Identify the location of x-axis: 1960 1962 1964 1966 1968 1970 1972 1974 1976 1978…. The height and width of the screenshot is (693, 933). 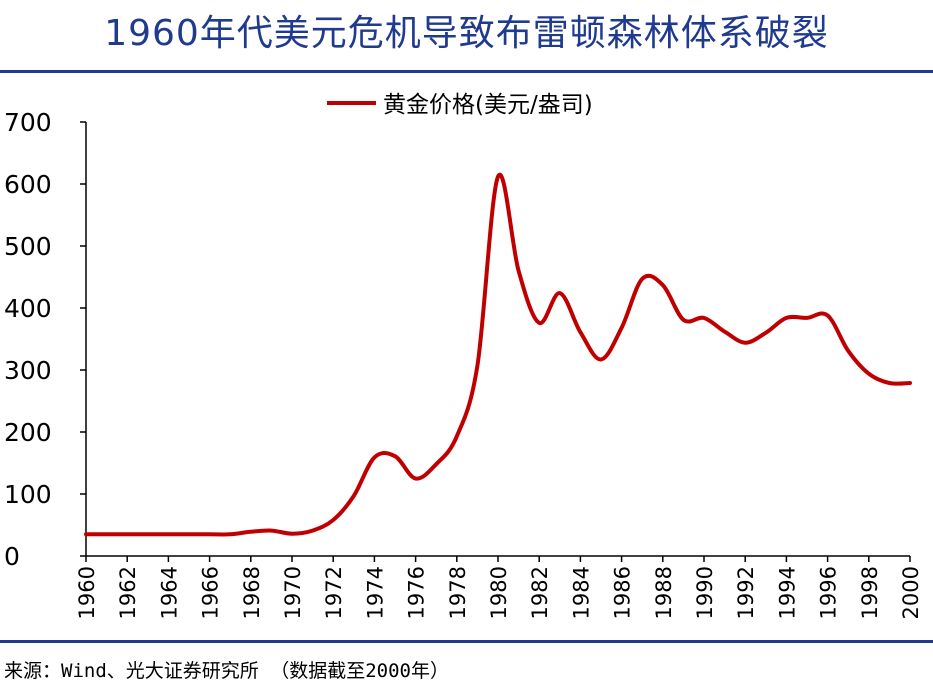
(499, 587).